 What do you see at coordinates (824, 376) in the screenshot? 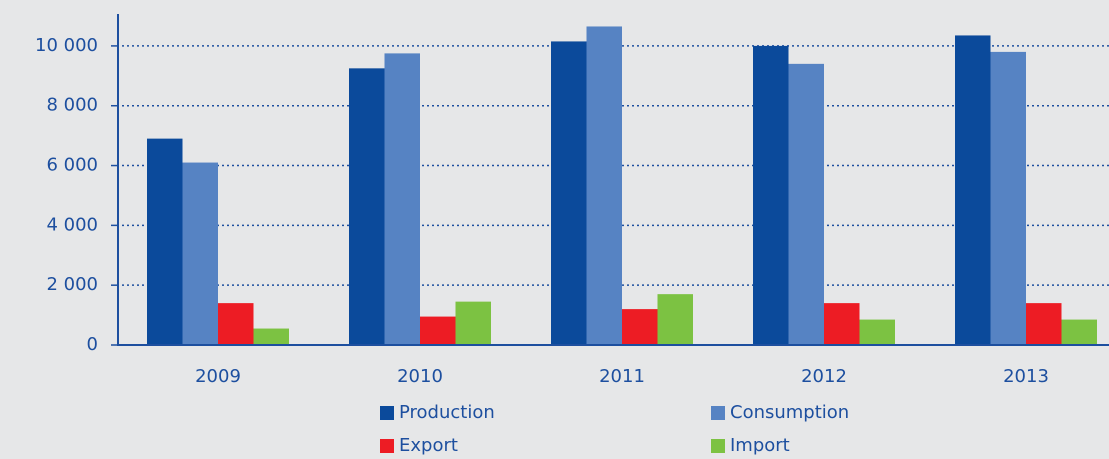
I see `x-tick-label: 2012` at bounding box center [824, 376].